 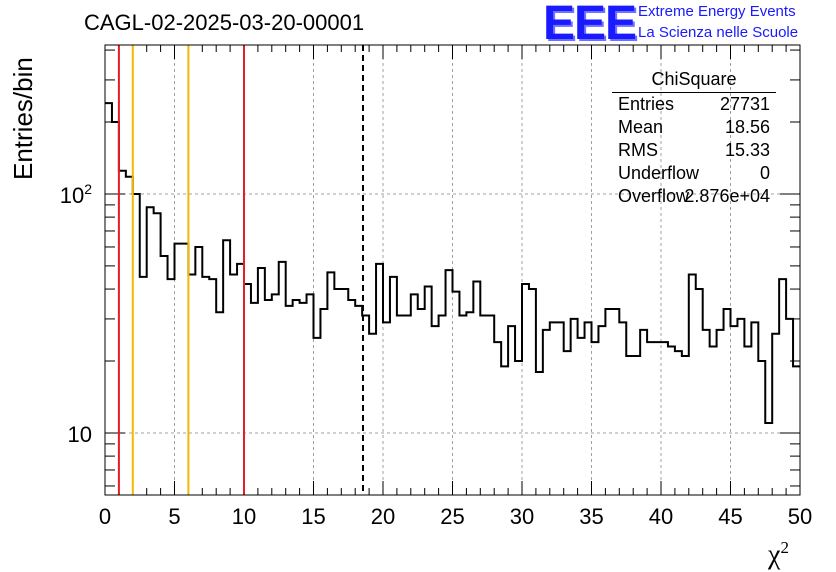 I want to click on stats-value: 15.33, so click(x=747, y=150).